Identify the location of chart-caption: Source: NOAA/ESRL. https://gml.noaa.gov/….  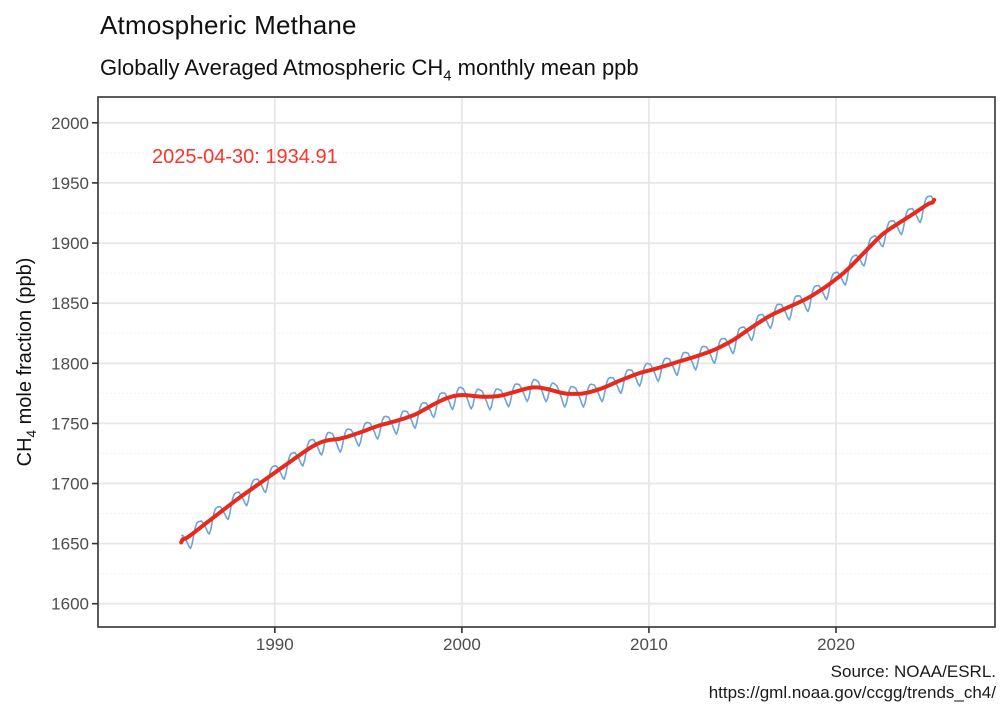
(852, 682).